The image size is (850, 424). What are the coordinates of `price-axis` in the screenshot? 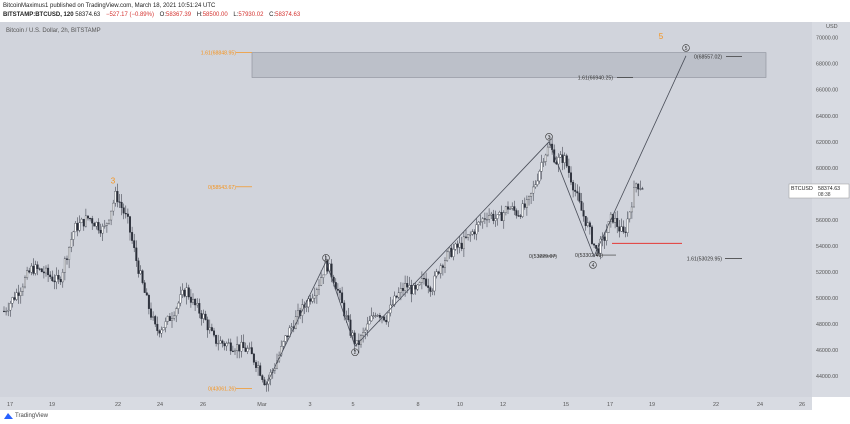 It's located at (831, 209).